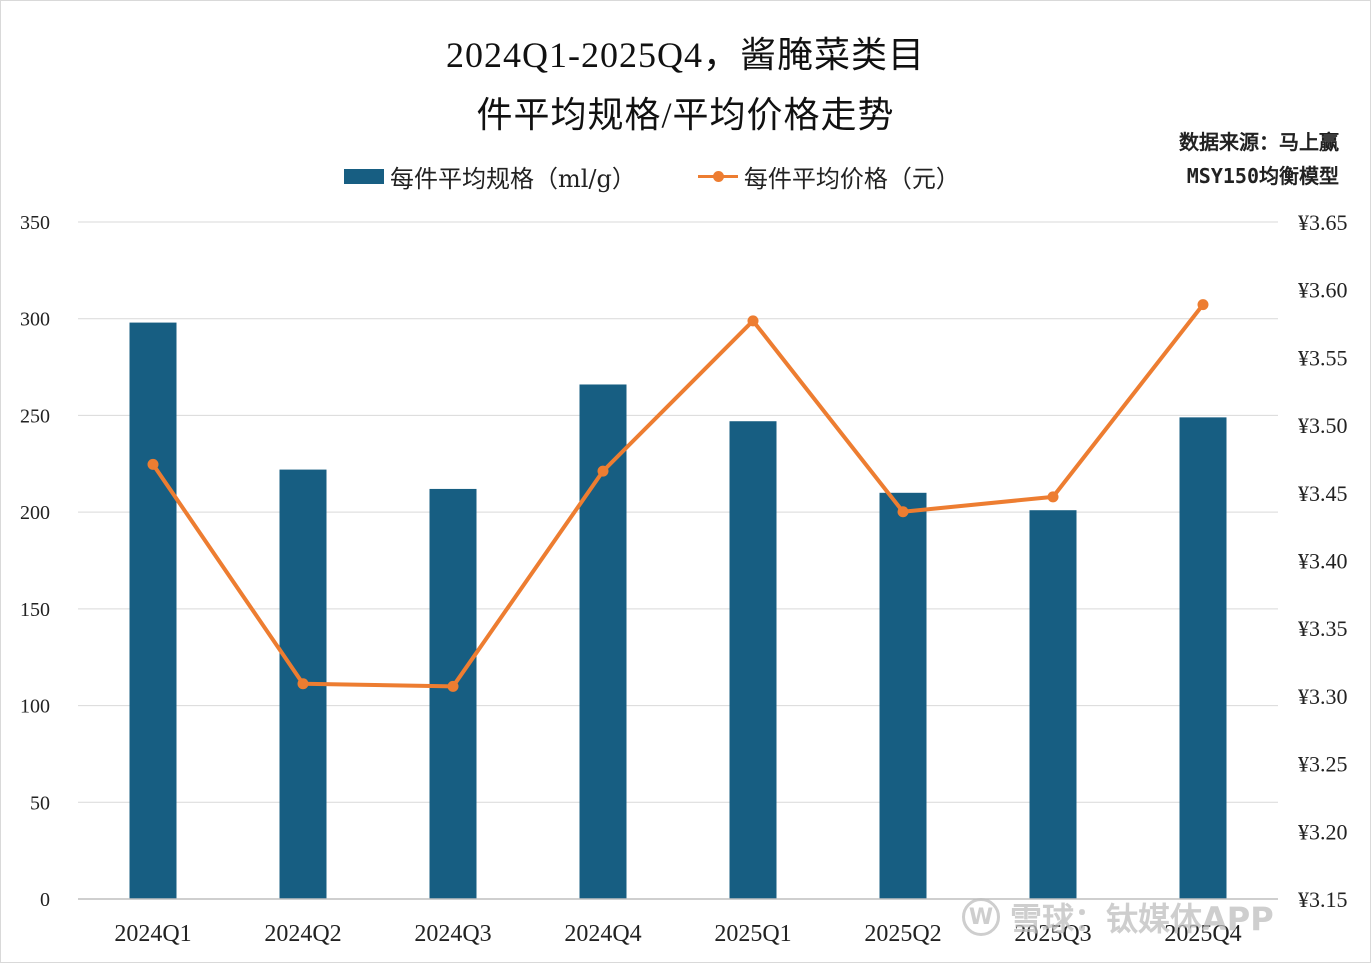  Describe the element at coordinates (1323, 425) in the screenshot. I see `right-axis-tick-label: ¥3.50` at that location.